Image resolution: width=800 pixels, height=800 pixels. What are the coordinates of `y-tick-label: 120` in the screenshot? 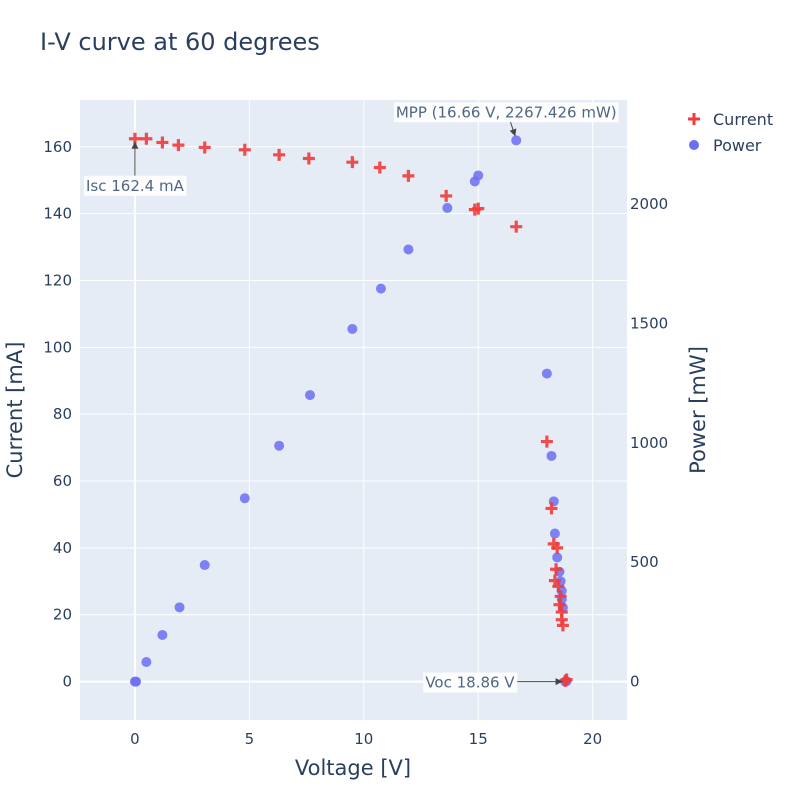 It's located at (57, 280).